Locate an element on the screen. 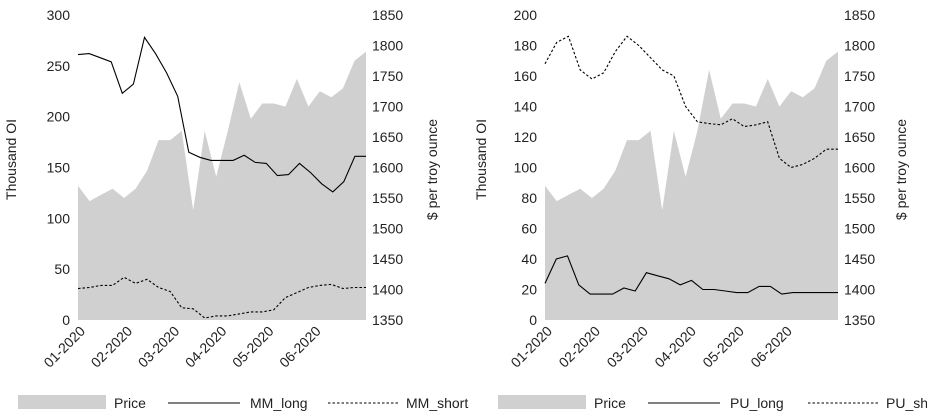 Image resolution: width=927 pixels, height=415 pixels. legend-label: PU_short is located at coordinates (906, 403).